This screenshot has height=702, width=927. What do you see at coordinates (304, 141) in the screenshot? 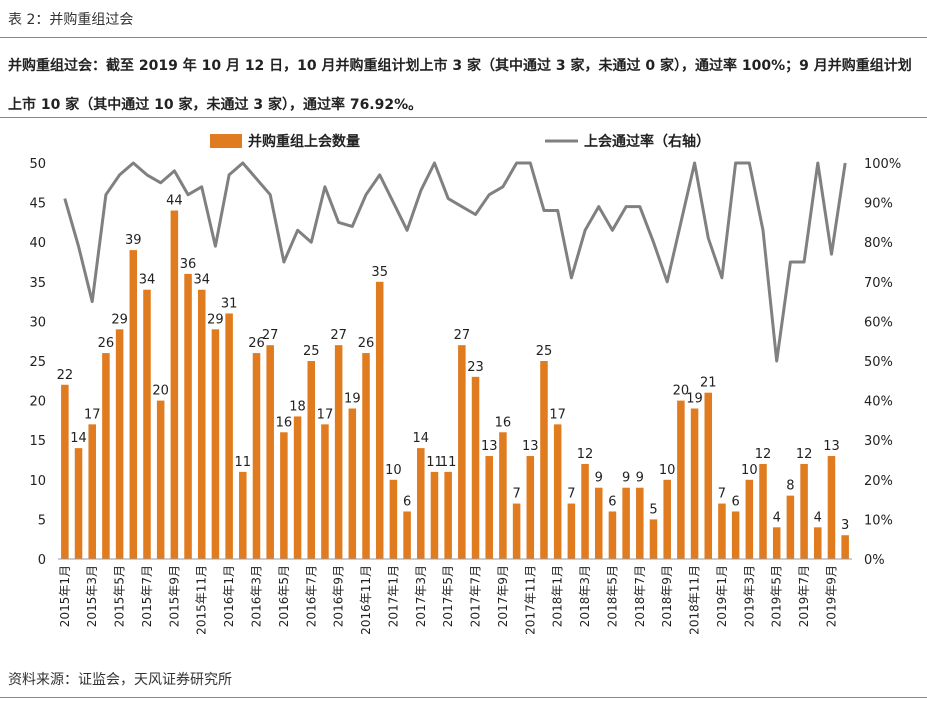
I see `legend-bar-label: 并购重组上会数量` at bounding box center [304, 141].